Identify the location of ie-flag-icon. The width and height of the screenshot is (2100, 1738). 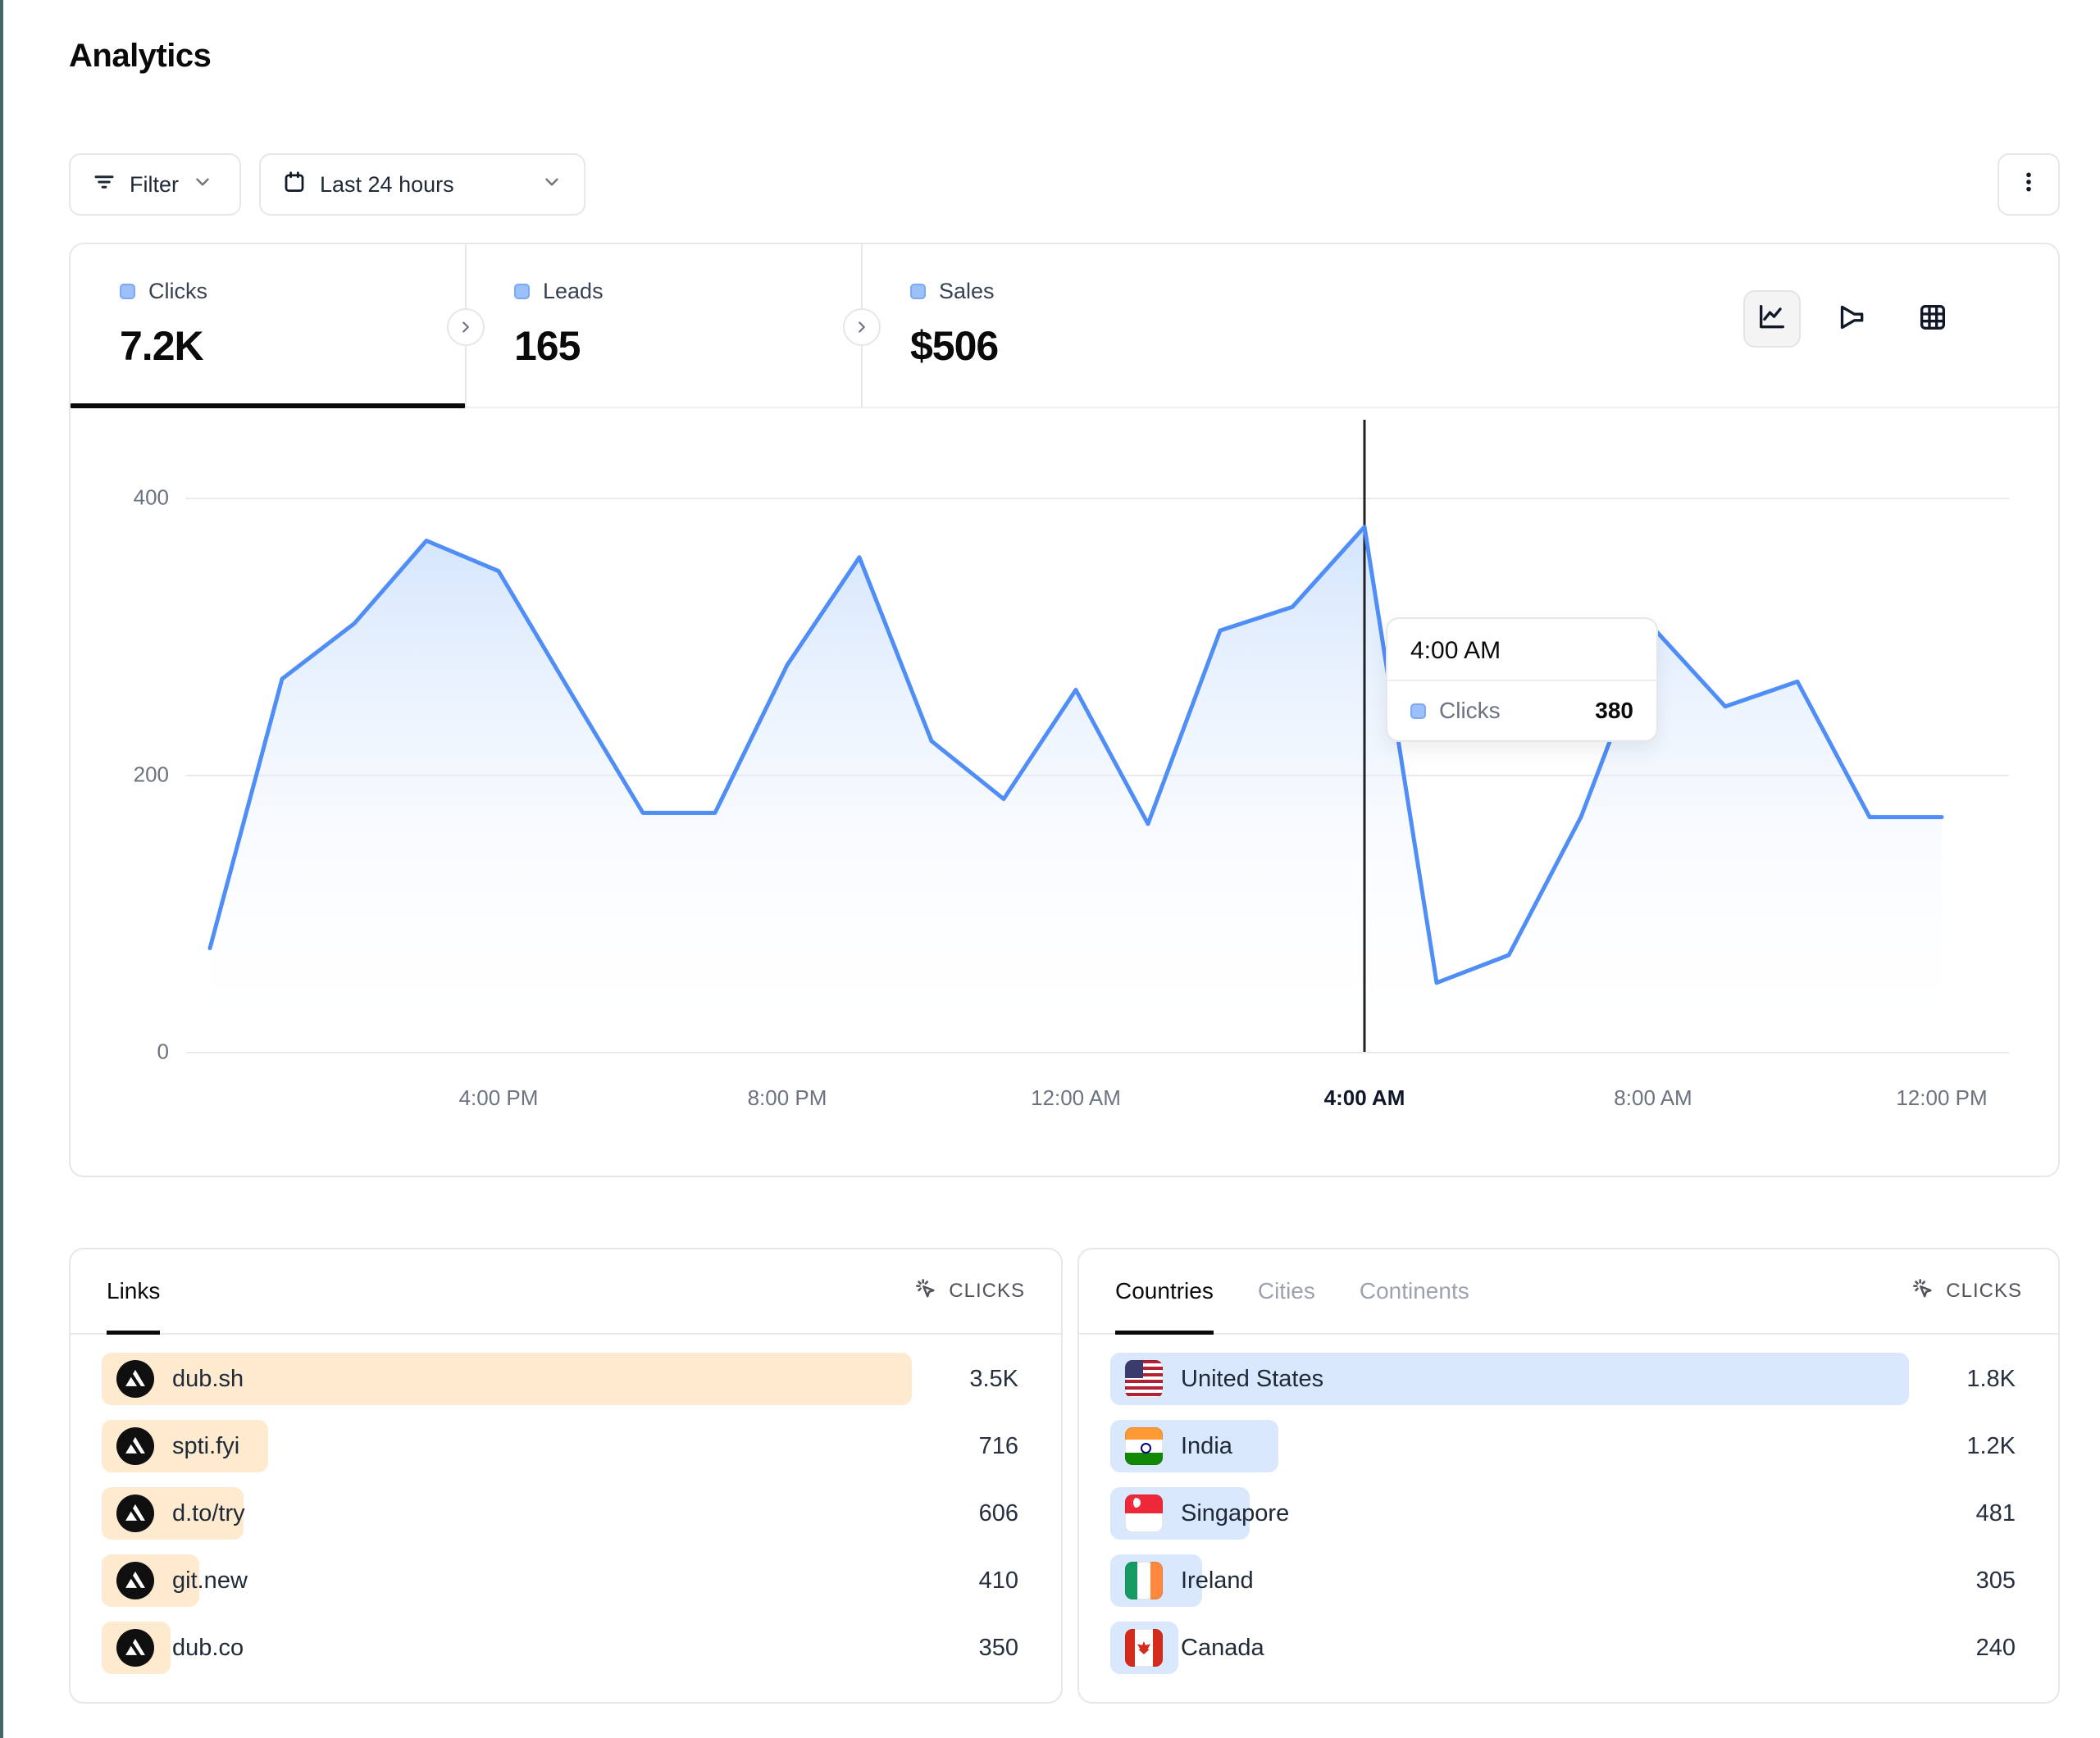
(1144, 1580).